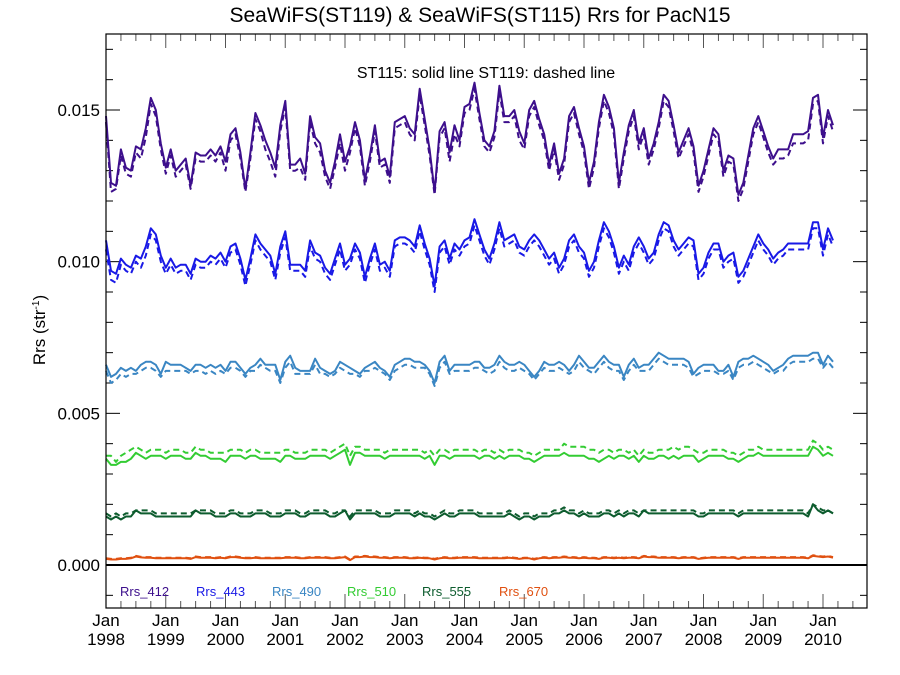 This screenshot has width=900, height=675. What do you see at coordinates (39, 337) in the screenshot?
I see `y-axis-label-main: Rrs (str` at bounding box center [39, 337].